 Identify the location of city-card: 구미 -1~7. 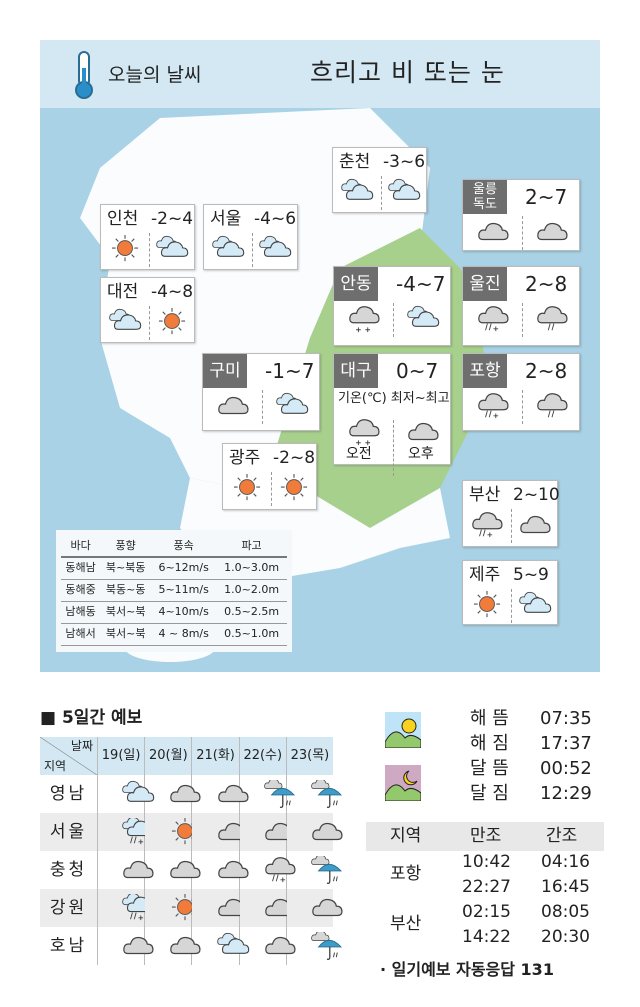
(261, 392).